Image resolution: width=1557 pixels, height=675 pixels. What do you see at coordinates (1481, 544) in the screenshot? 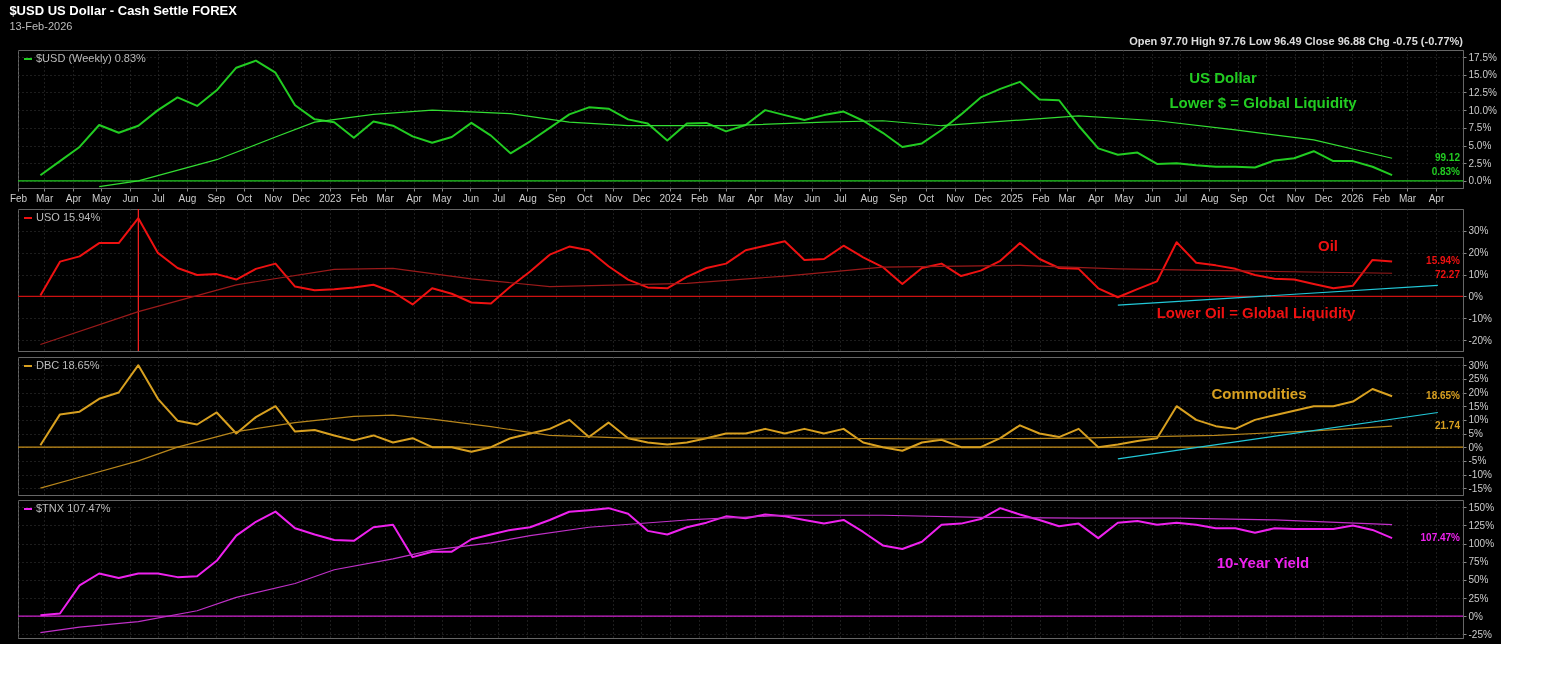
I see `y-tick-label: 100%` at bounding box center [1481, 544].